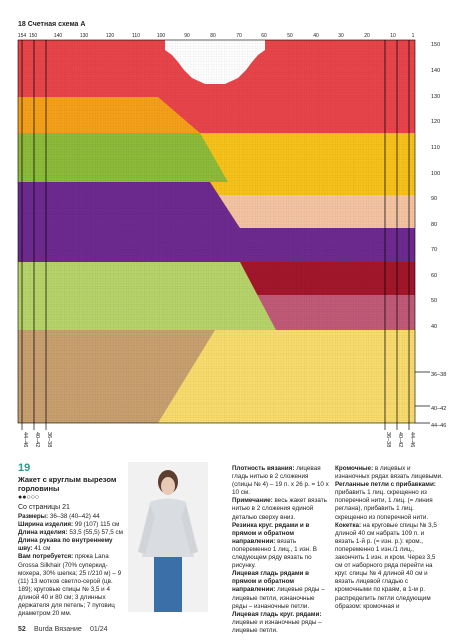 This screenshot has height=640, width=452. I want to click on top-axis-label: 30, so click(341, 36).